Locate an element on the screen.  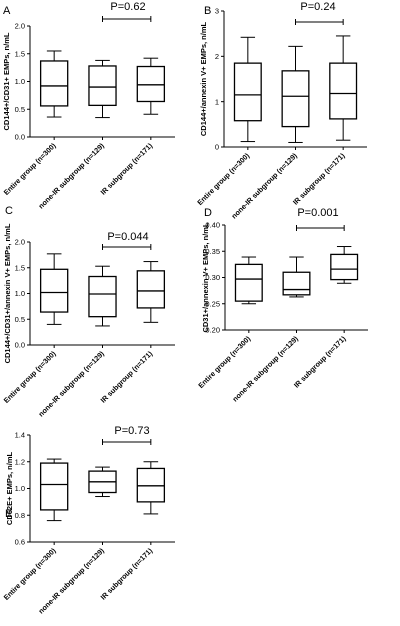
panel-letter: C is located at coordinates (9, 211).